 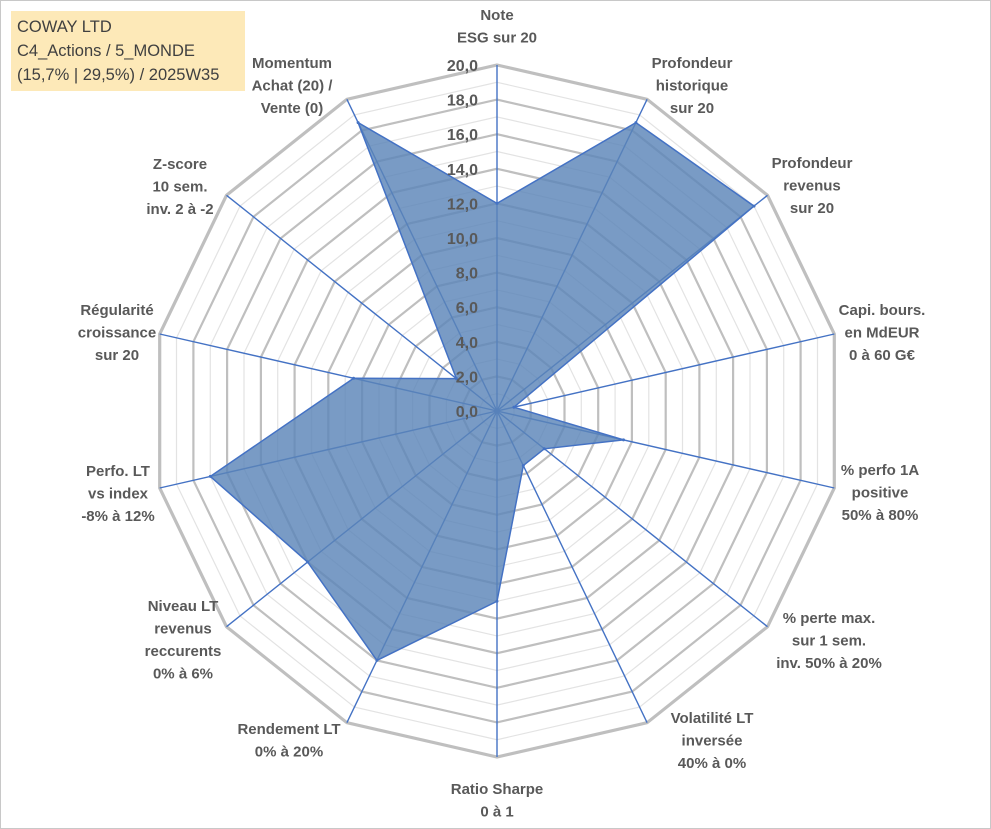 I want to click on axis-label-line: positive, so click(x=880, y=493).